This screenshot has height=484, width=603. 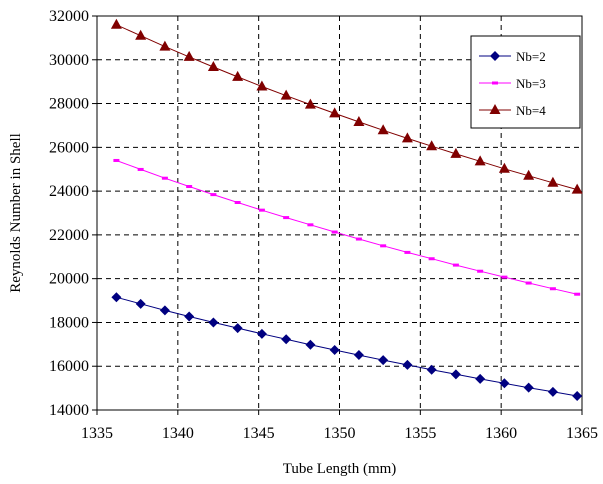 I want to click on y-tick-label: 30000, so click(x=69, y=60).